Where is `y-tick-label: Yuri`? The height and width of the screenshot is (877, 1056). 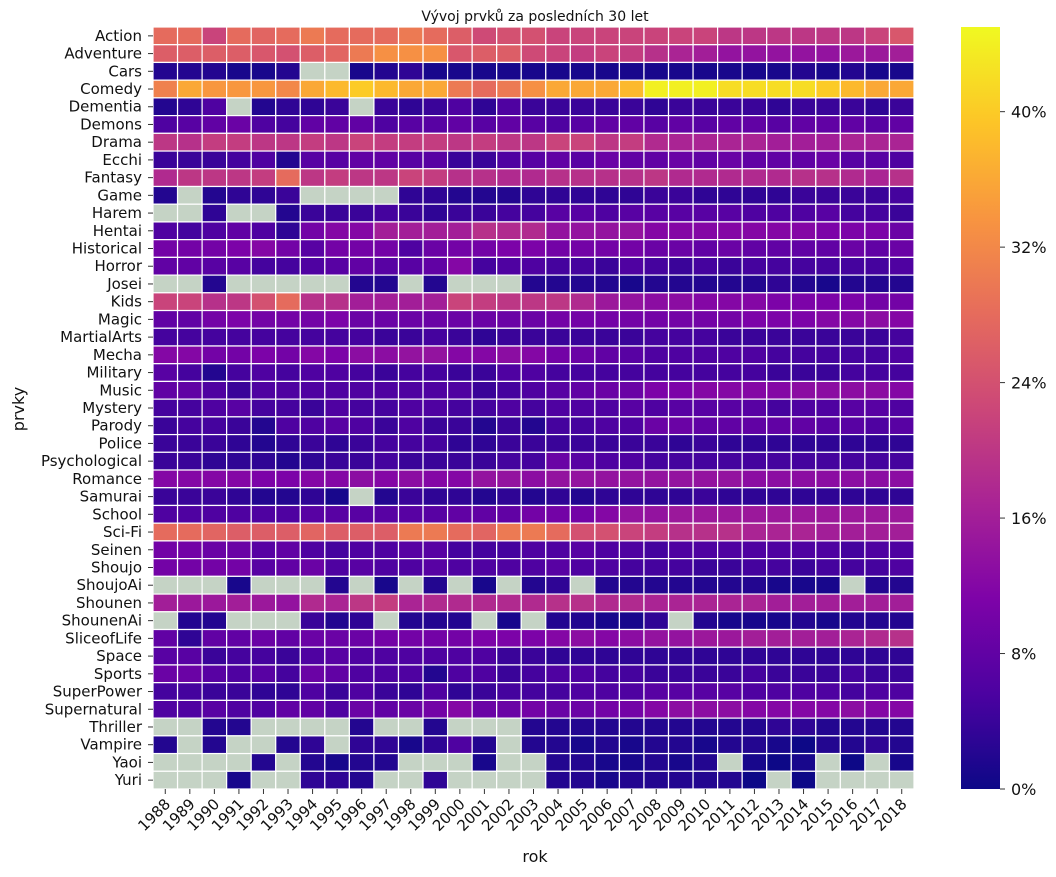 y-tick-label: Yuri is located at coordinates (128, 780).